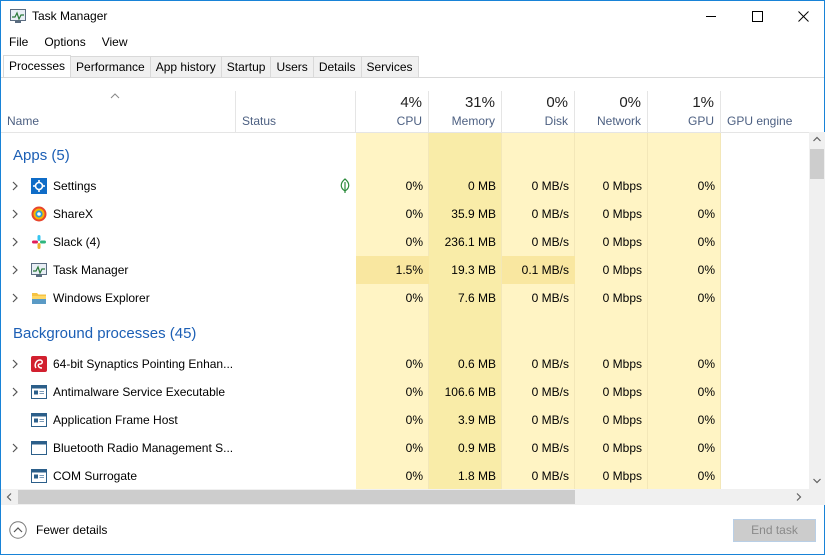 This screenshot has width=825, height=555. What do you see at coordinates (409, 121) in the screenshot?
I see `column-cpu-label: CPU` at bounding box center [409, 121].